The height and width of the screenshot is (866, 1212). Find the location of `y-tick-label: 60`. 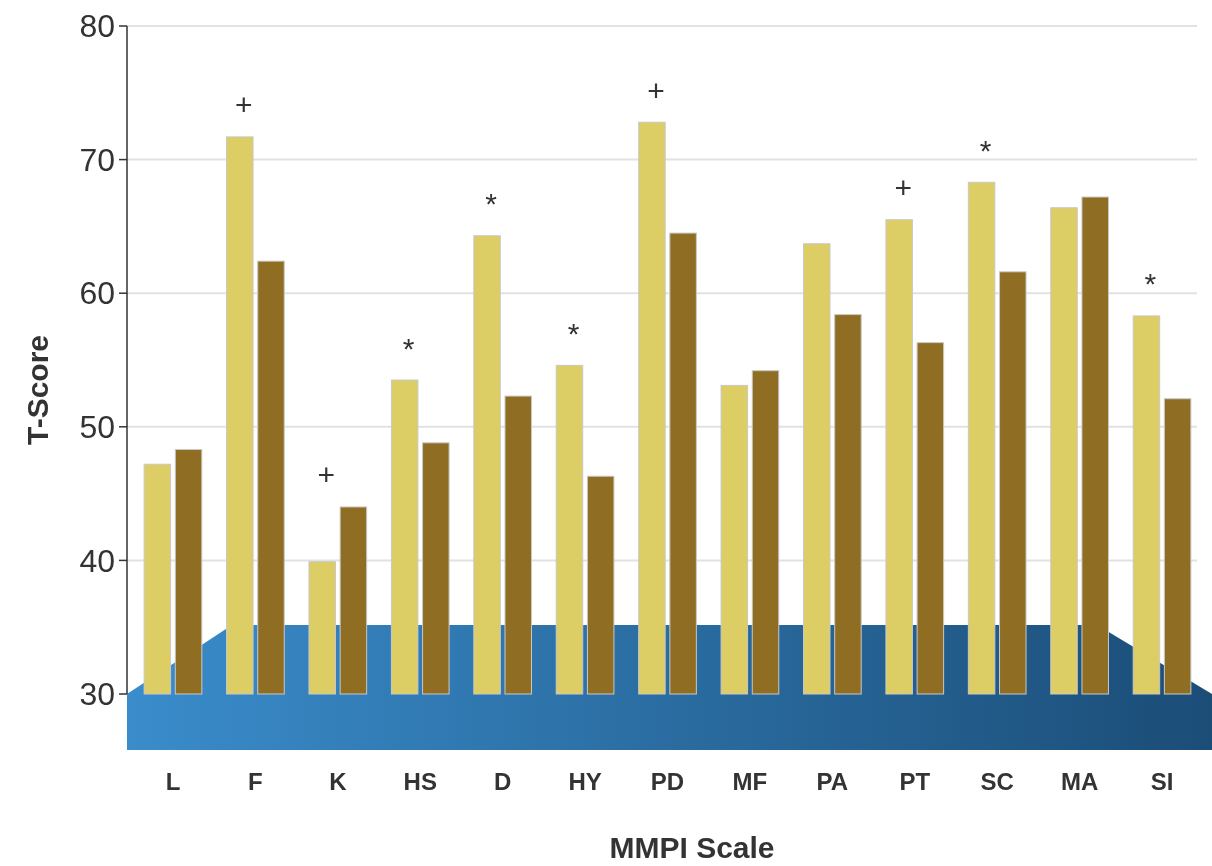

y-tick-label: 60 is located at coordinates (97, 293).